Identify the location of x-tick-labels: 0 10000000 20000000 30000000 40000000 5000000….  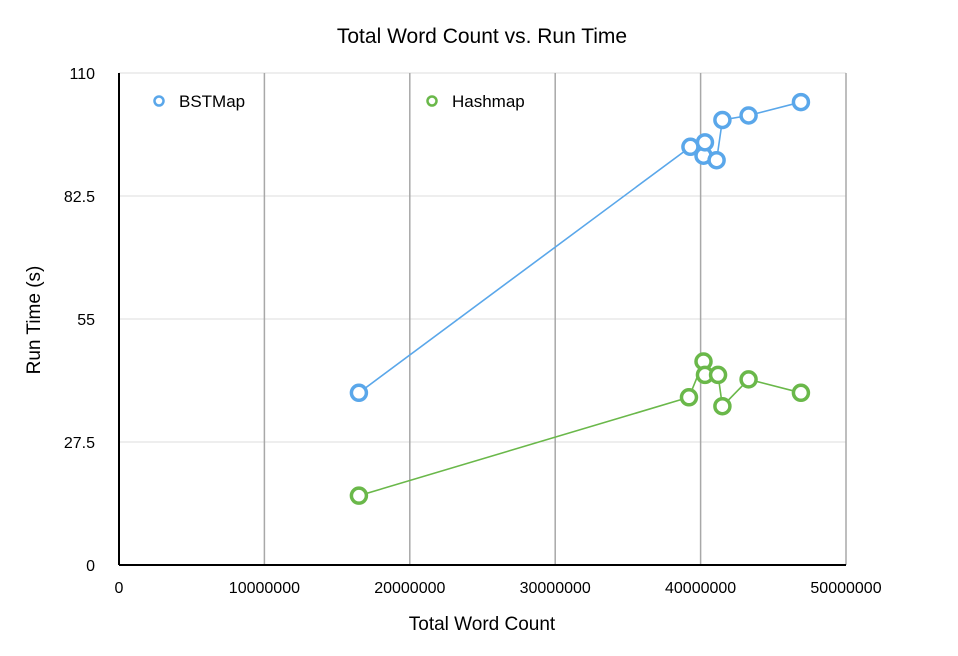
(498, 588).